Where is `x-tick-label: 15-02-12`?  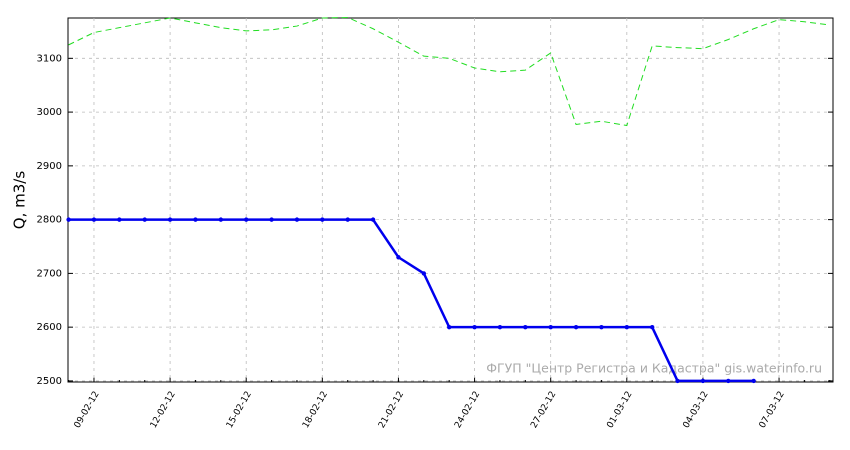 x-tick-label: 15-02-12 is located at coordinates (239, 410).